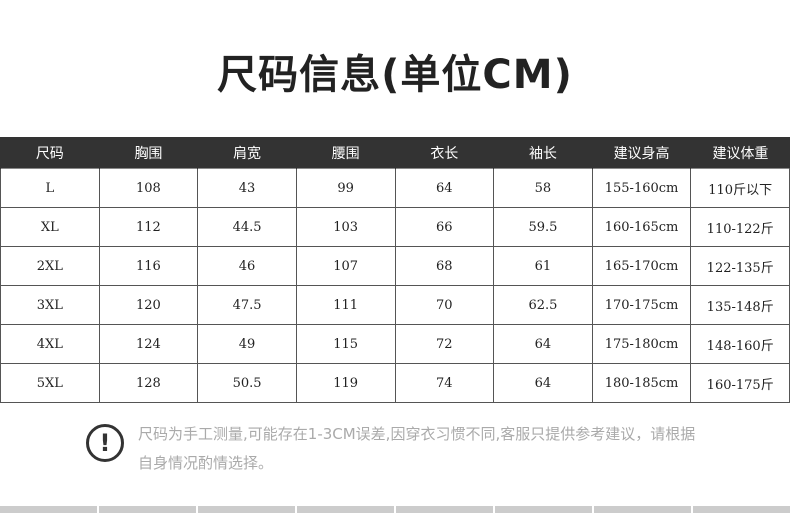 This screenshot has width=790, height=513. I want to click on column-header: 尺码, so click(50, 153).